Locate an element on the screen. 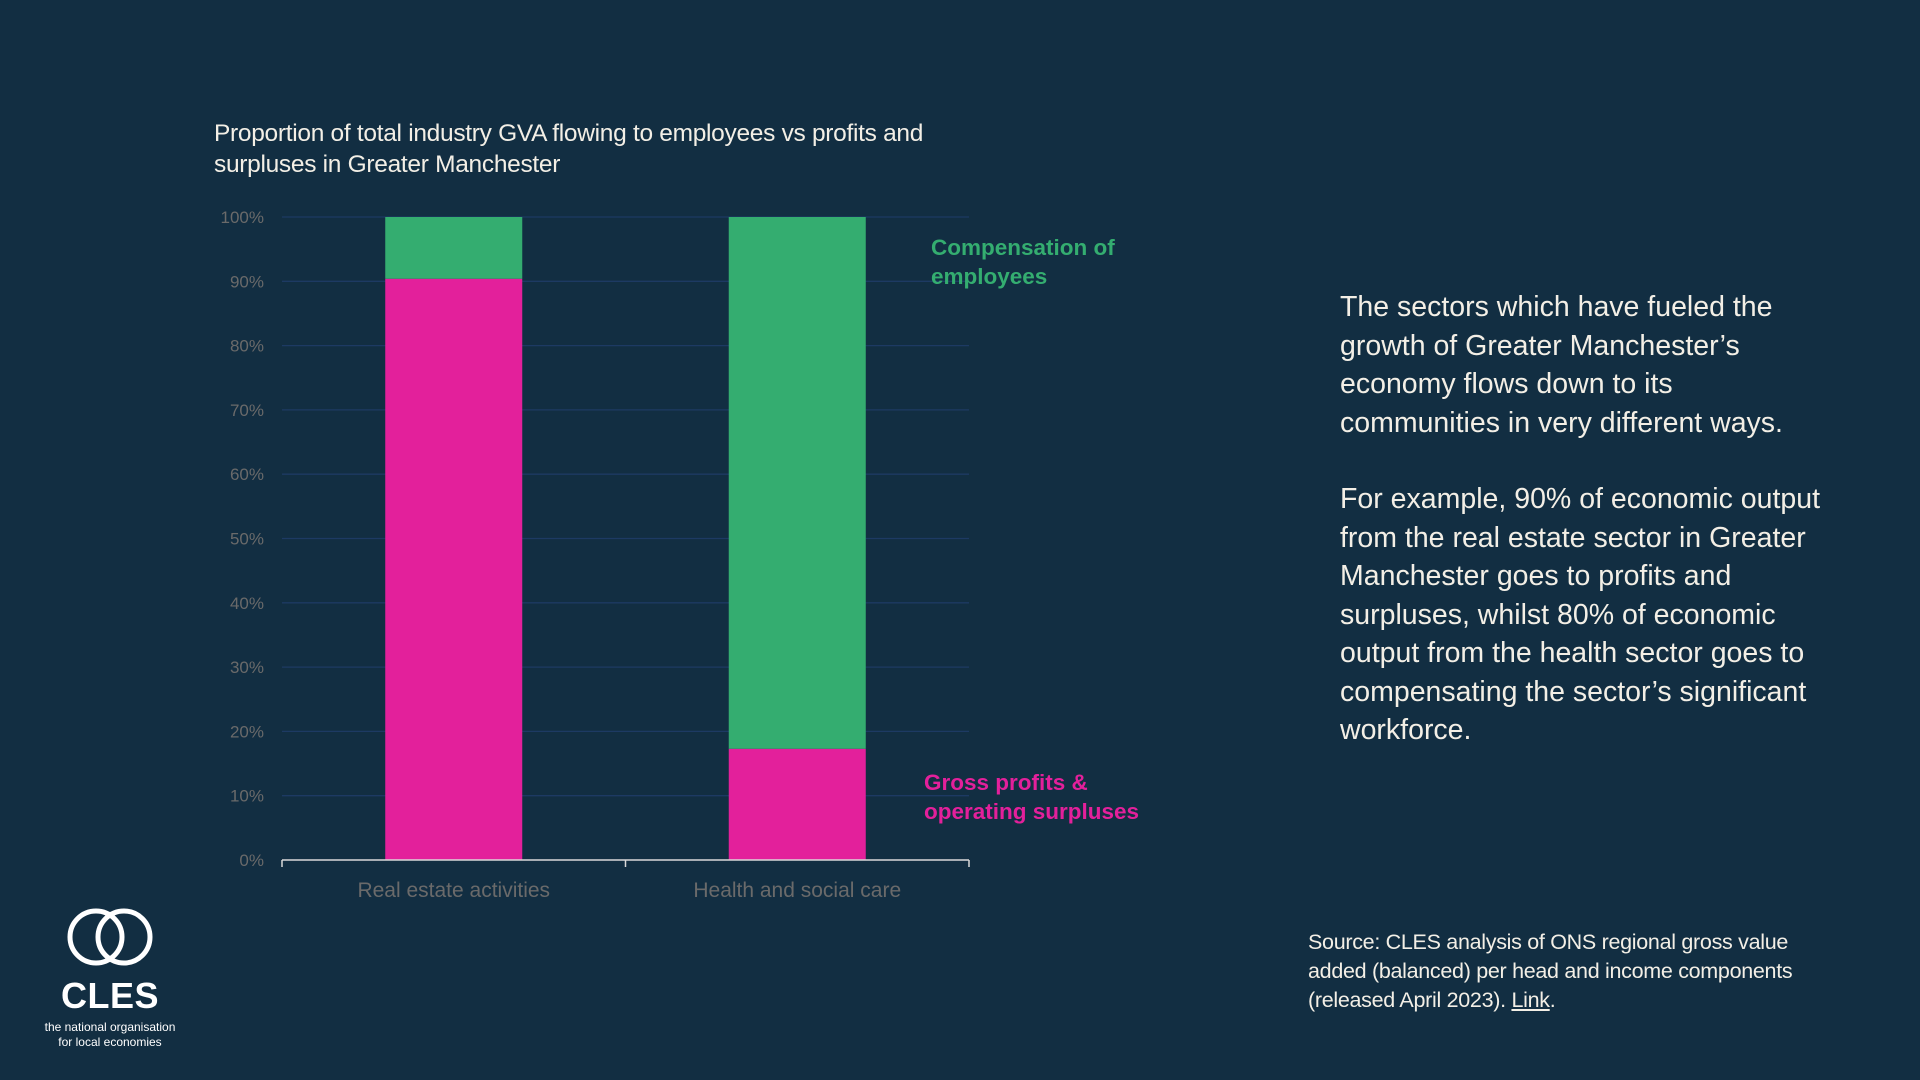 The width and height of the screenshot is (1920, 1080). logo-wordmark: CLES is located at coordinates (109, 995).